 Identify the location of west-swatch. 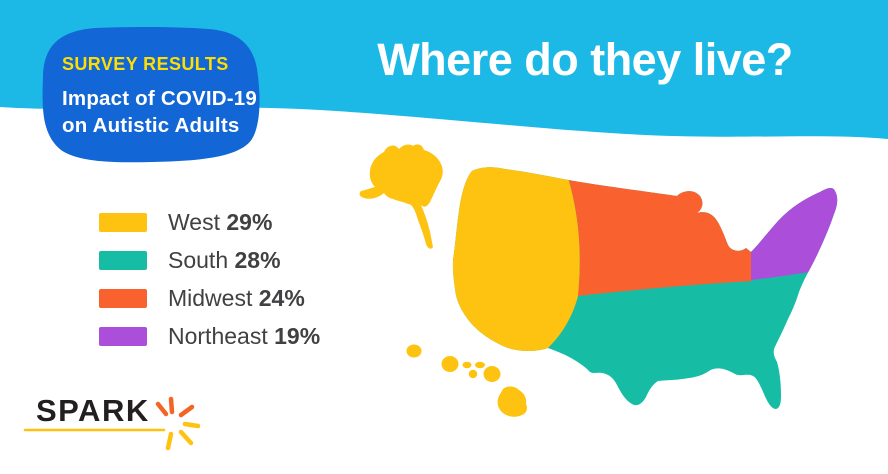
(123, 222).